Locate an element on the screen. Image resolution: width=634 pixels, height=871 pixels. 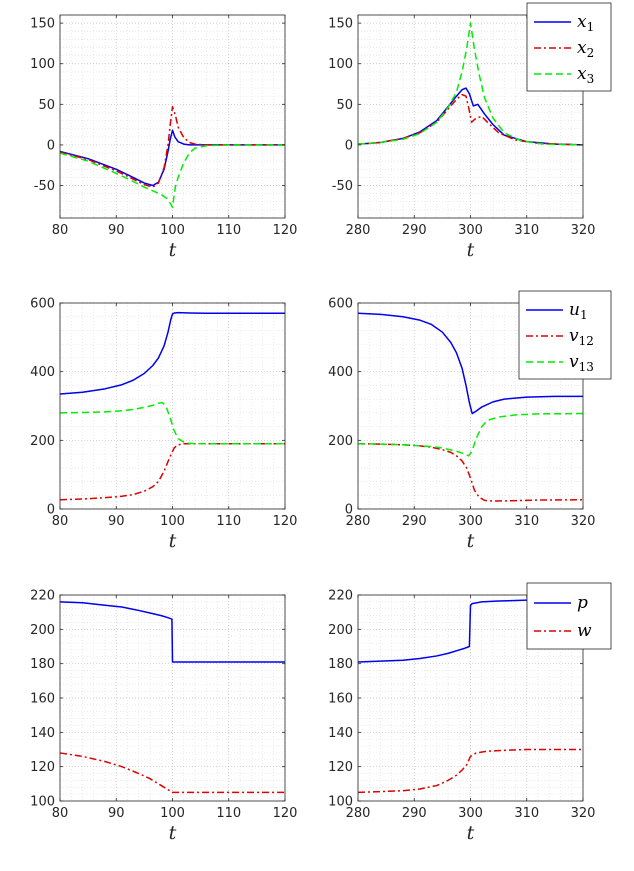
legend: x1 x2 x3 is located at coordinates (569, 47).